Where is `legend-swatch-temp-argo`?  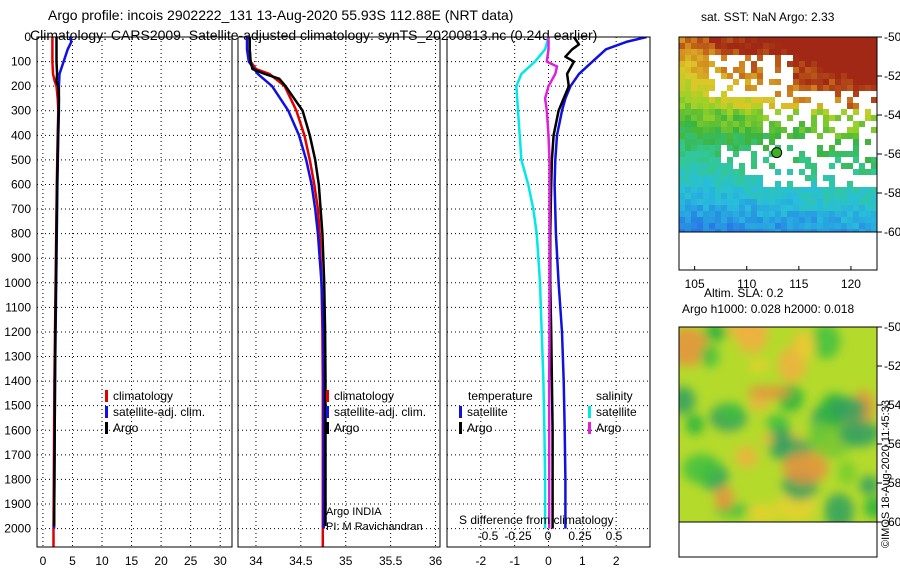
legend-swatch-temp-argo is located at coordinates (460, 428).